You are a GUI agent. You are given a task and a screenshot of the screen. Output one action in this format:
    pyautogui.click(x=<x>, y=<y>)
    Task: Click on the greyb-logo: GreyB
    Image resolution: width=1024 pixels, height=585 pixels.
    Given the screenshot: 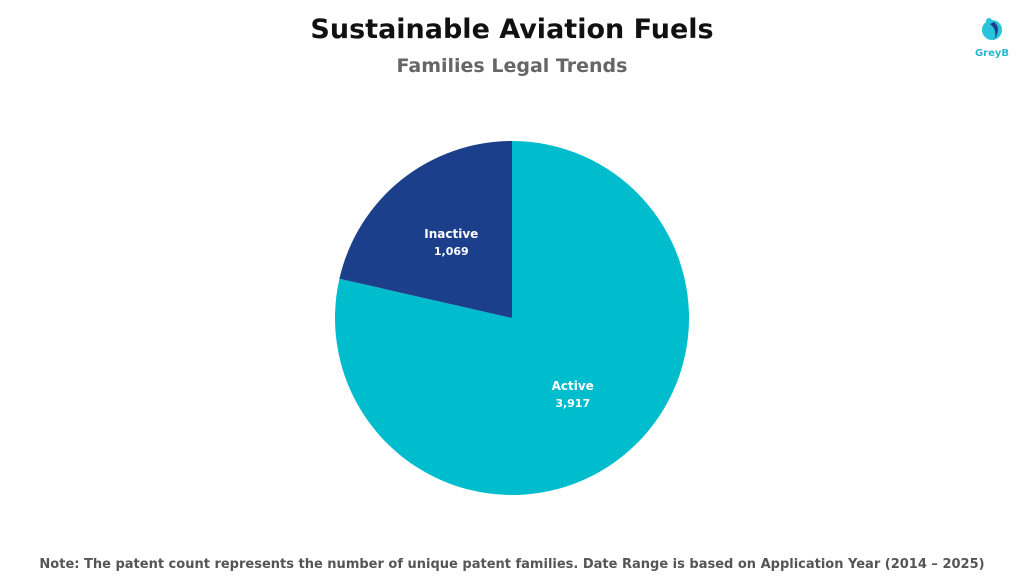 What is the action you would take?
    pyautogui.click(x=992, y=39)
    